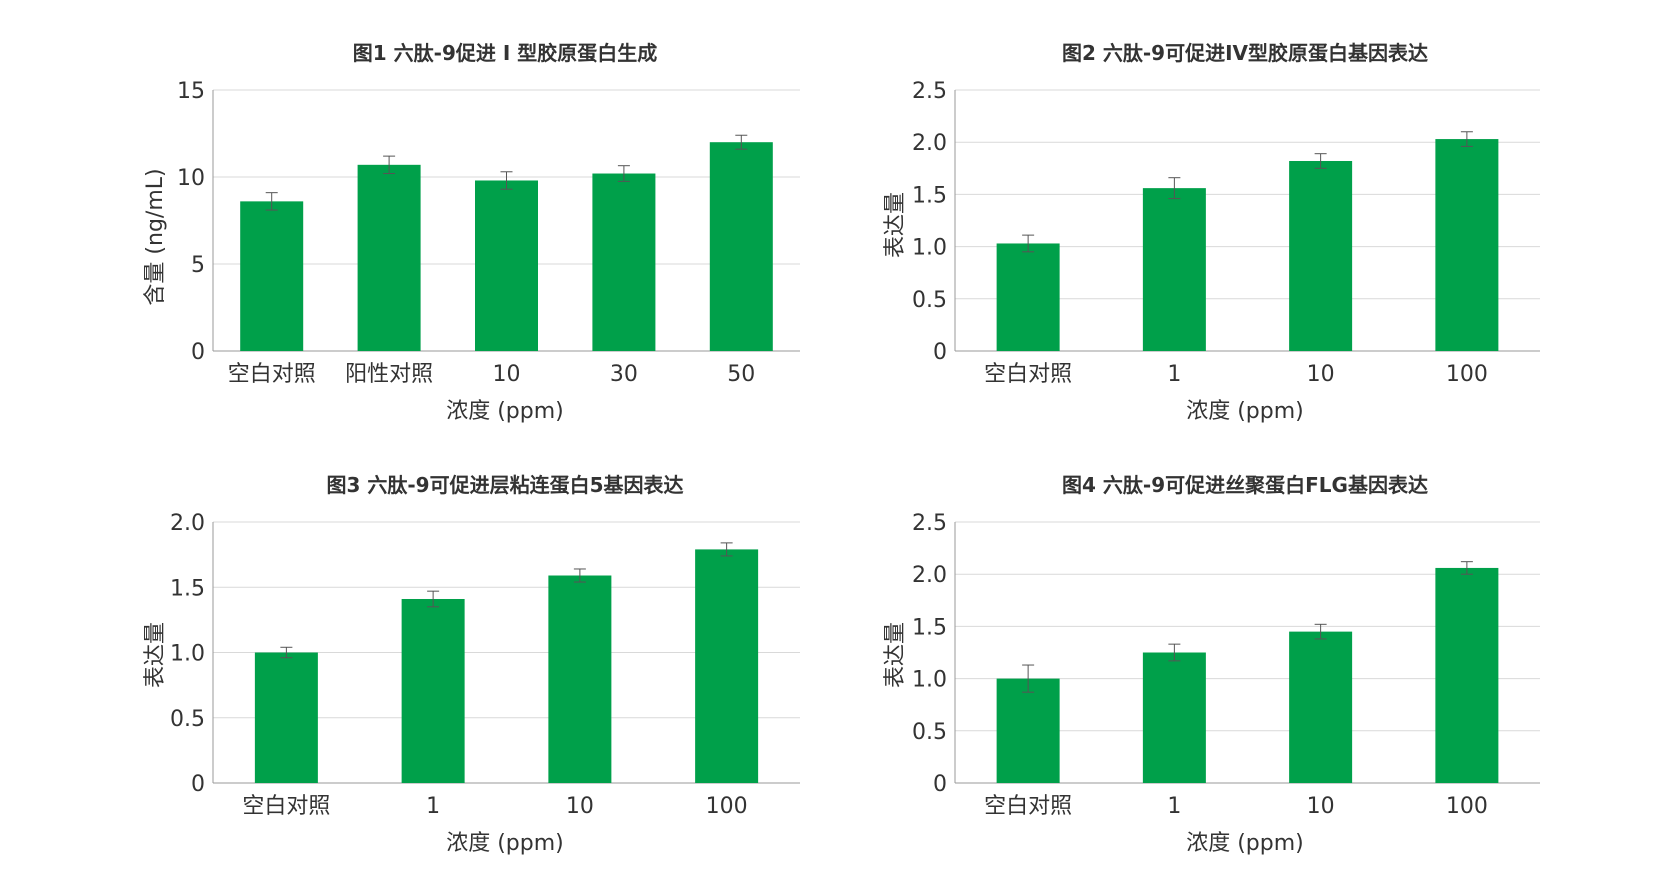  What do you see at coordinates (485, 665) in the screenshot?
I see `chart-3-plot: 0 0.5 1.0 1.5 2.0 空白对照 1 10 100` at bounding box center [485, 665].